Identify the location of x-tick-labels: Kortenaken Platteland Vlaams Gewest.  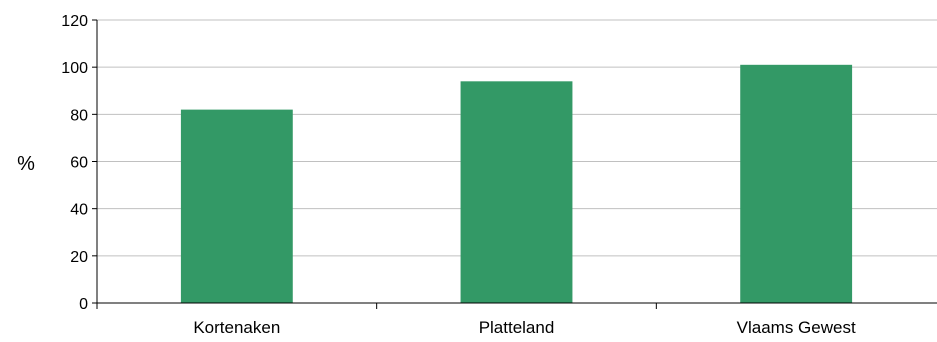
(524, 327).